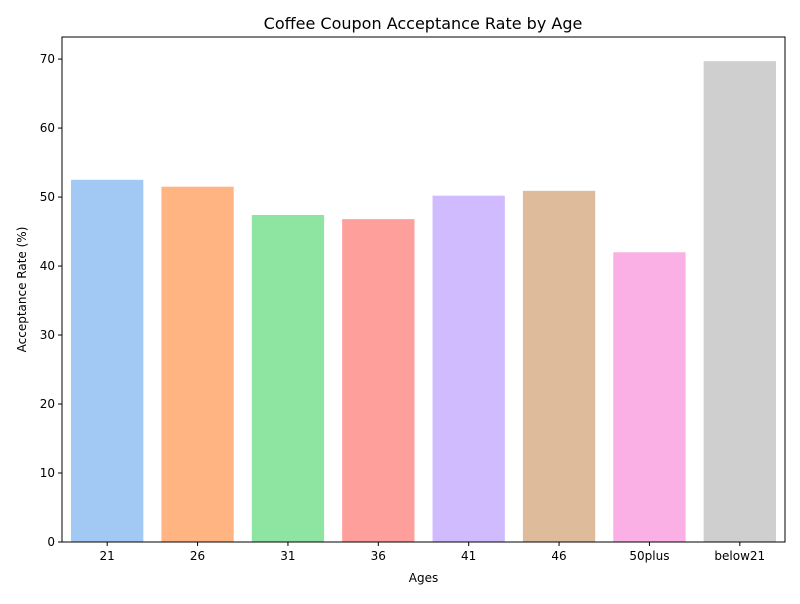 This screenshot has width=800, height=604. Describe the element at coordinates (423, 23) in the screenshot. I see `chart-title: Coffee Coupon Acceptance Rate by Age` at that location.